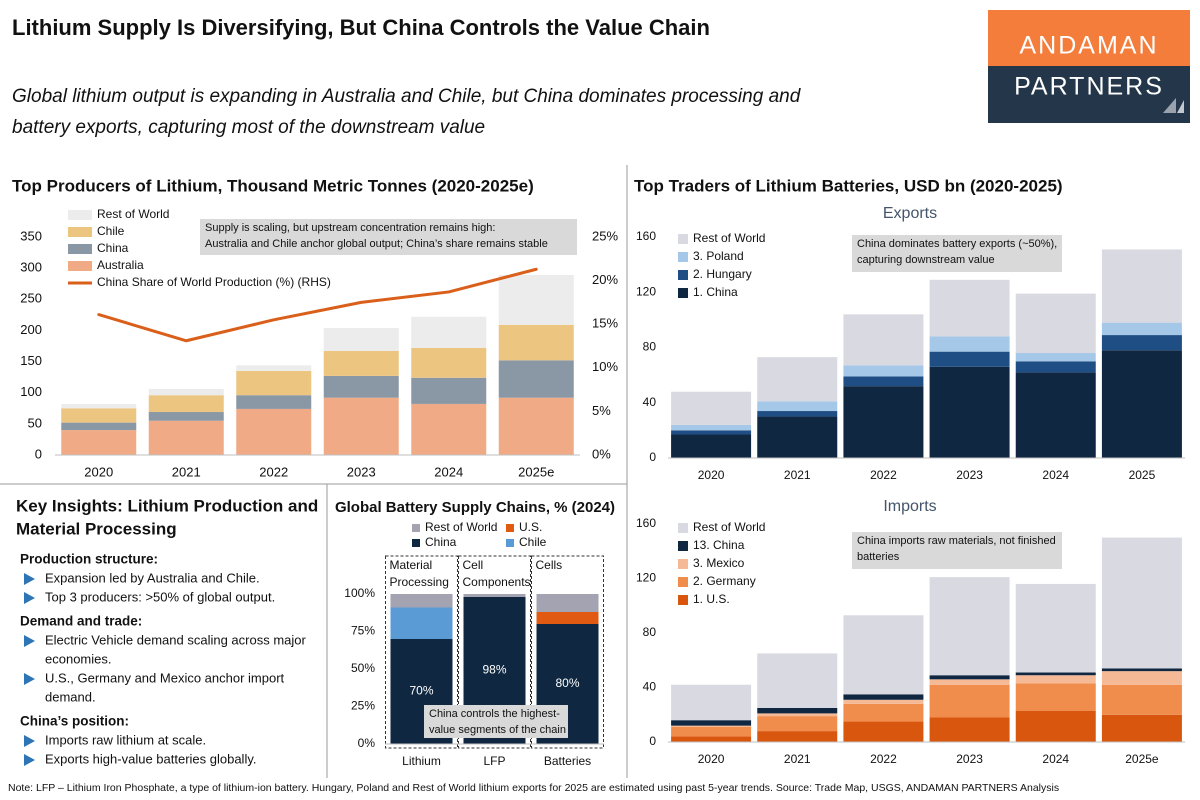 Image resolution: width=1200 pixels, height=800 pixels. I want to click on y-tick-label: 250, so click(31, 298).